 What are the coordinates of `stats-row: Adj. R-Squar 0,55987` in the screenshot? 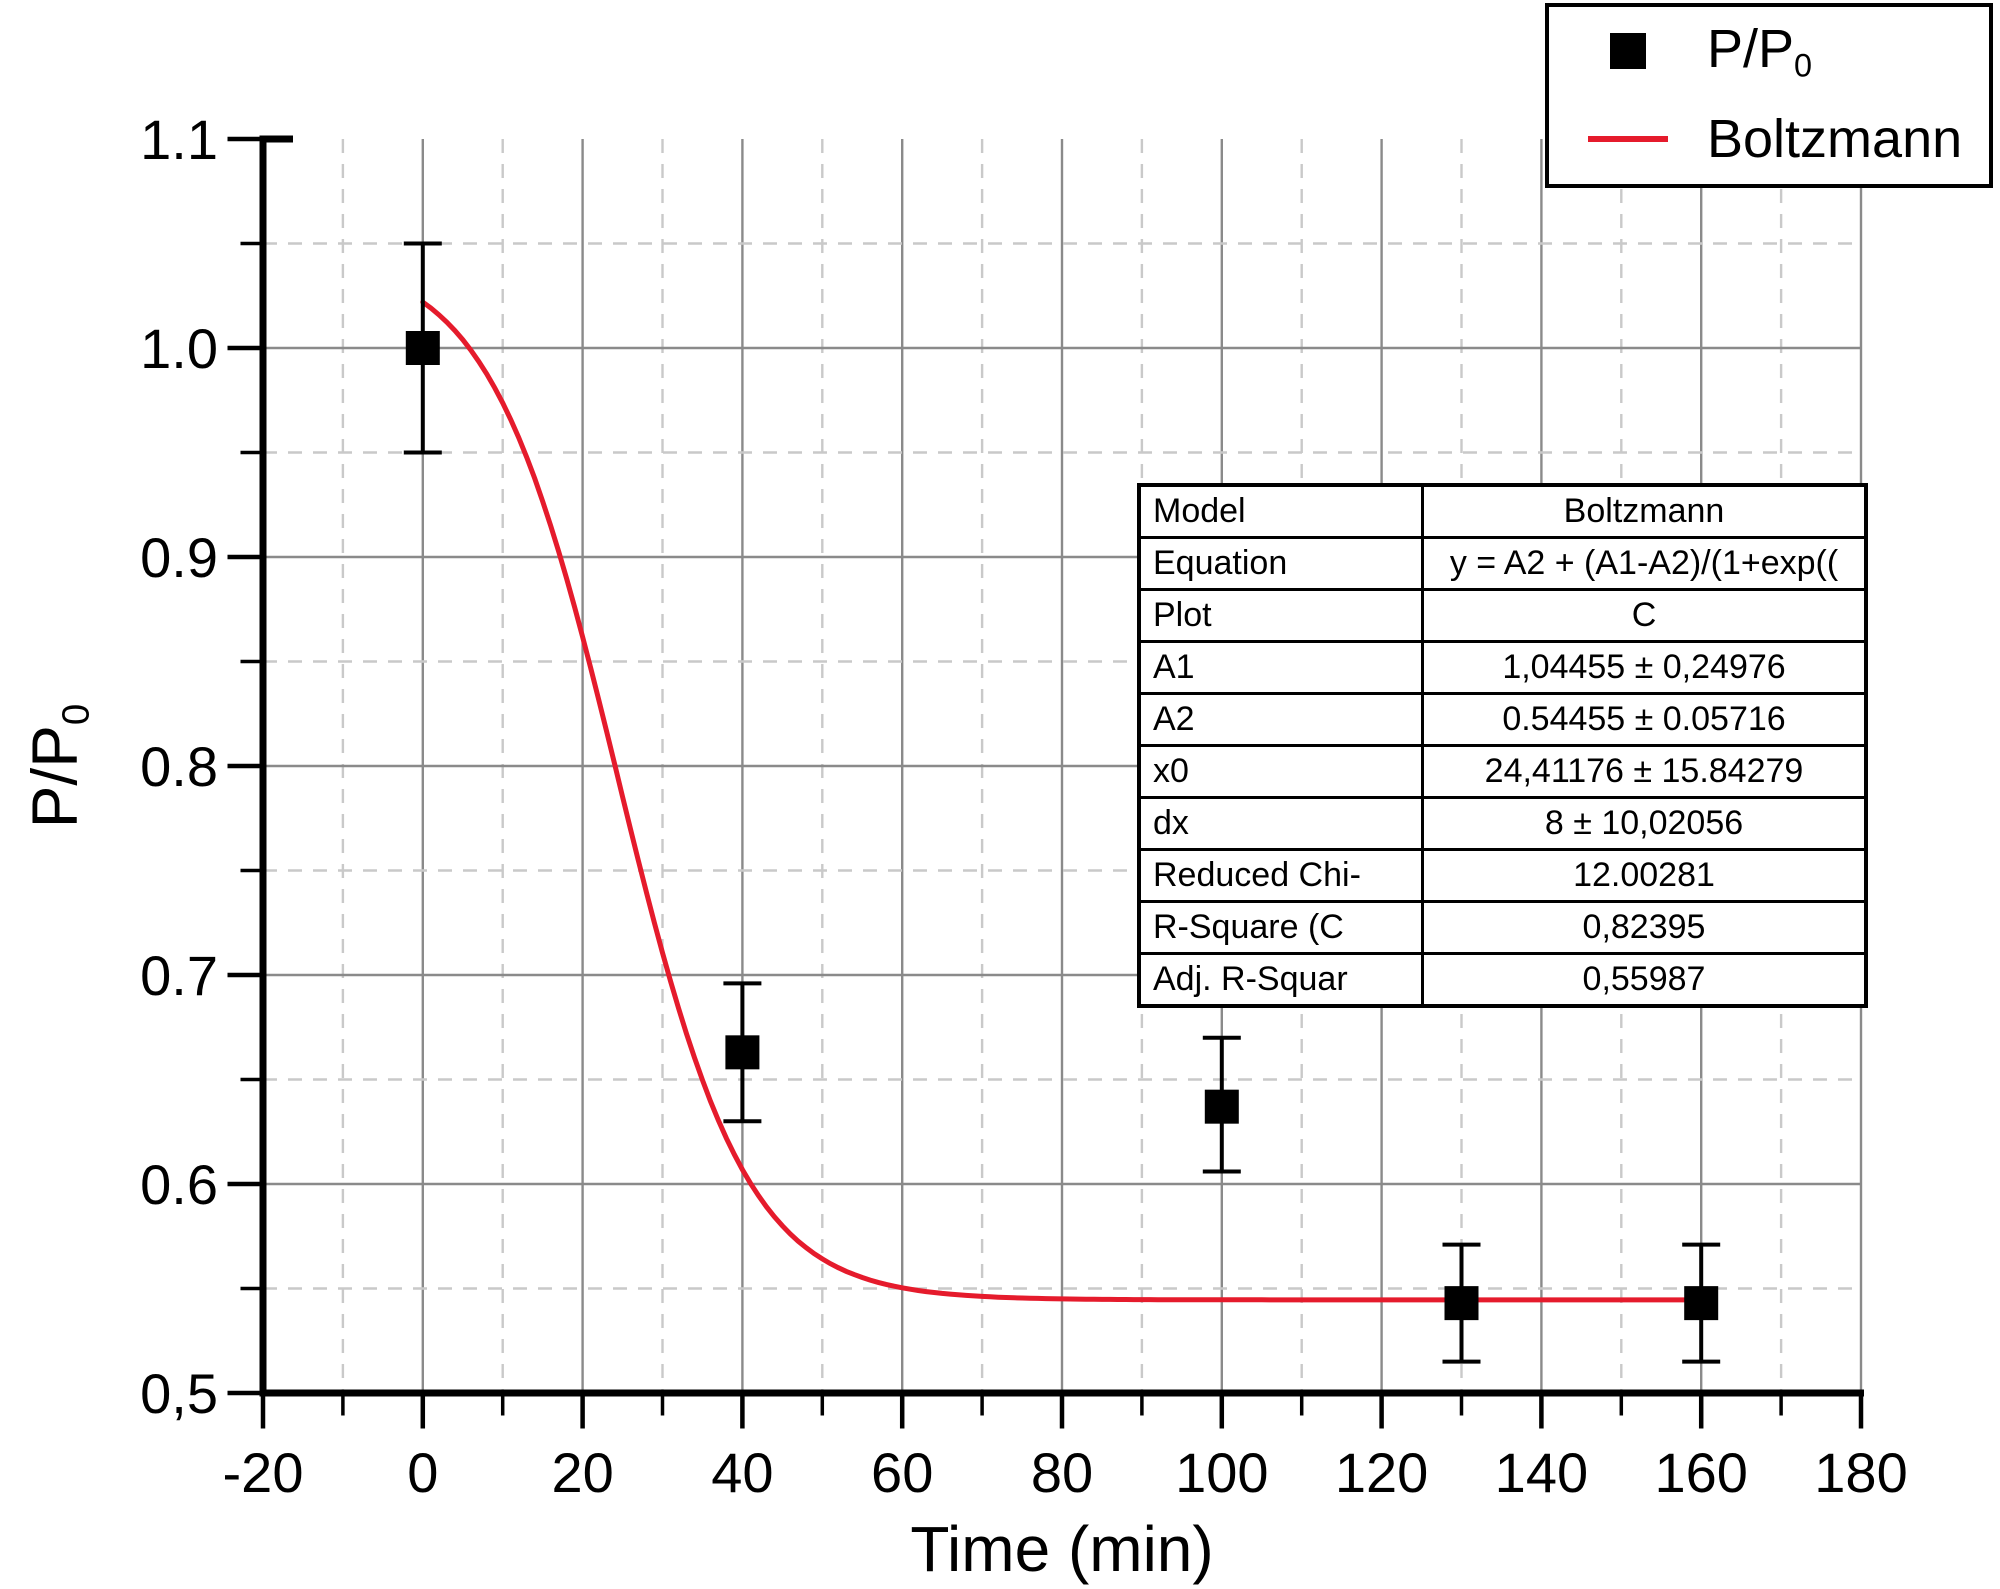 It's located at (1502, 980).